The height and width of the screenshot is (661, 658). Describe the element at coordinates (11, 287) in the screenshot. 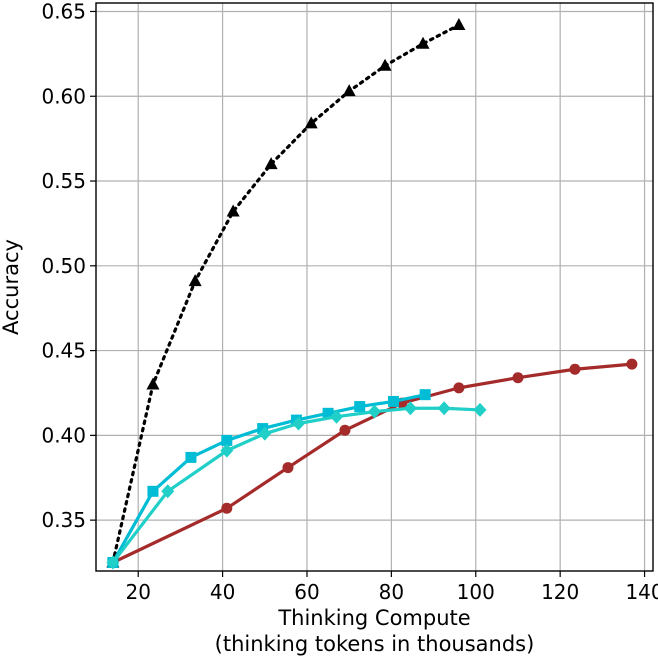

I see `y-axis-label: Accuracy` at that location.